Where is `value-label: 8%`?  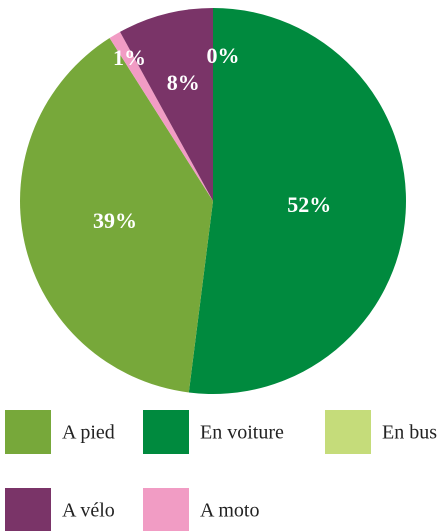 value-label: 8% is located at coordinates (183, 82).